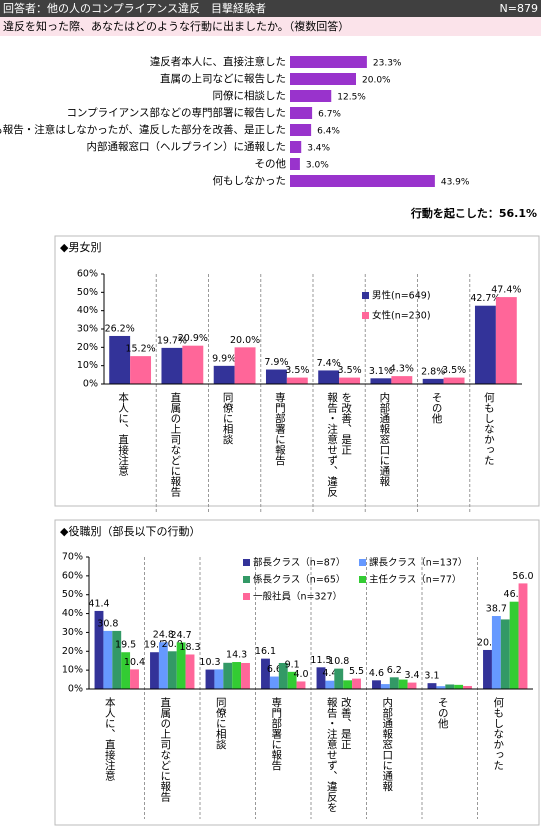  Describe the element at coordinates (274, 669) in the screenshot. I see `value-label: 6.6` at that location.